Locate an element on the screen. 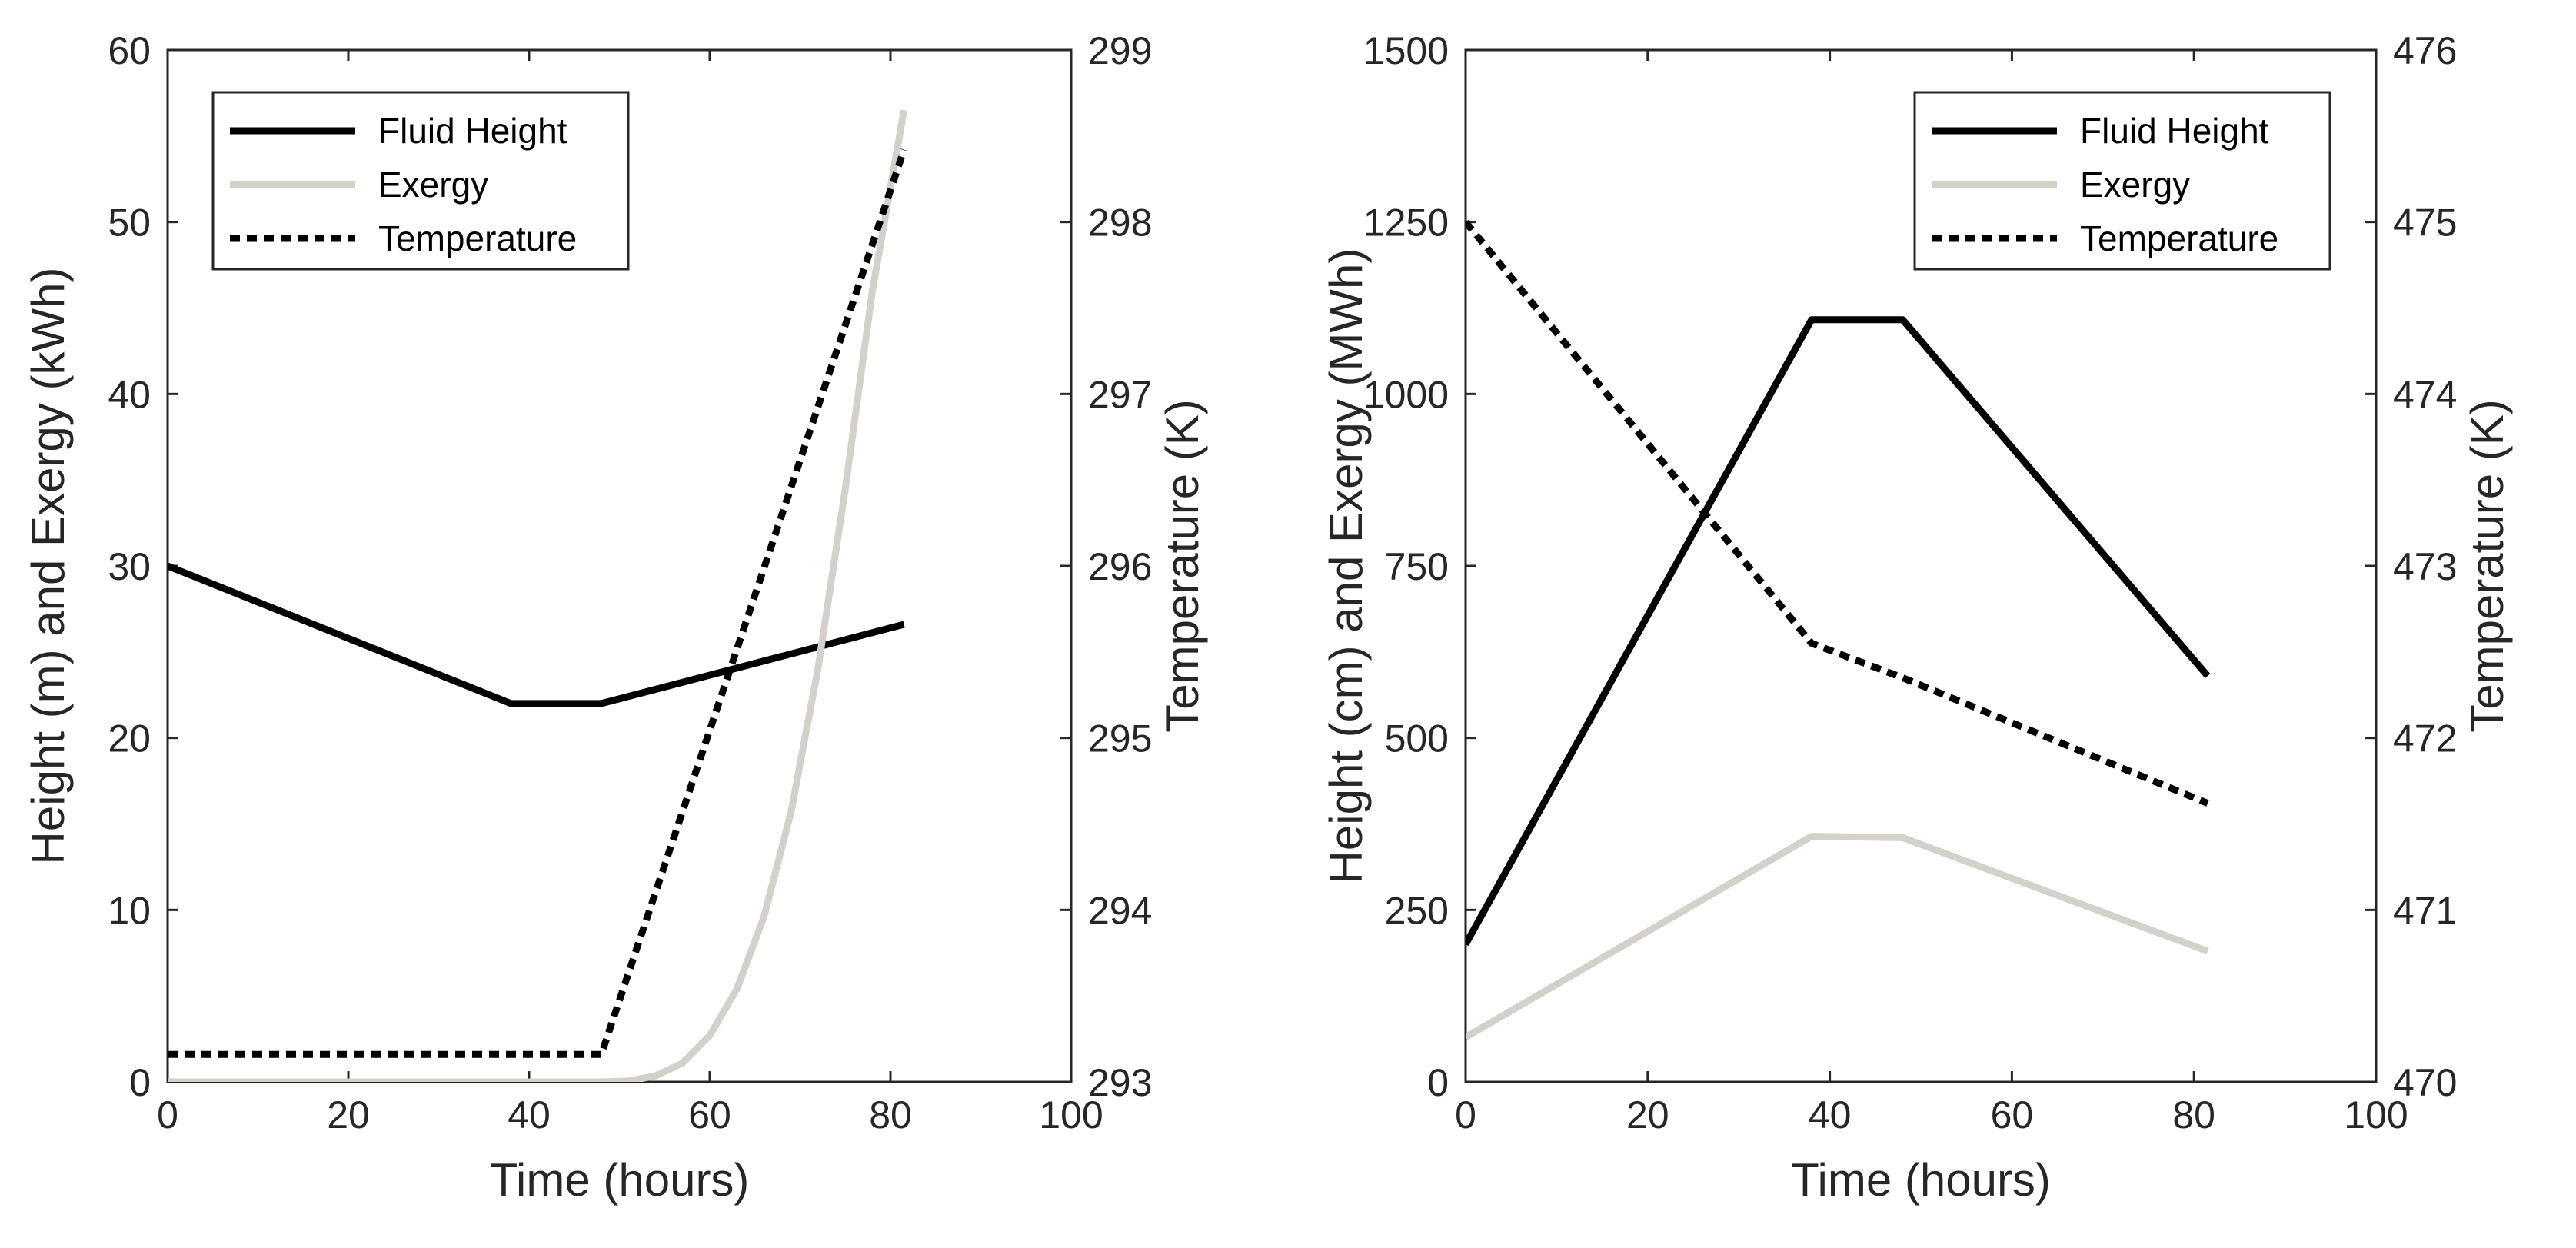 The width and height of the screenshot is (2576, 1248). y-left-tick-label: 50 is located at coordinates (129, 223).